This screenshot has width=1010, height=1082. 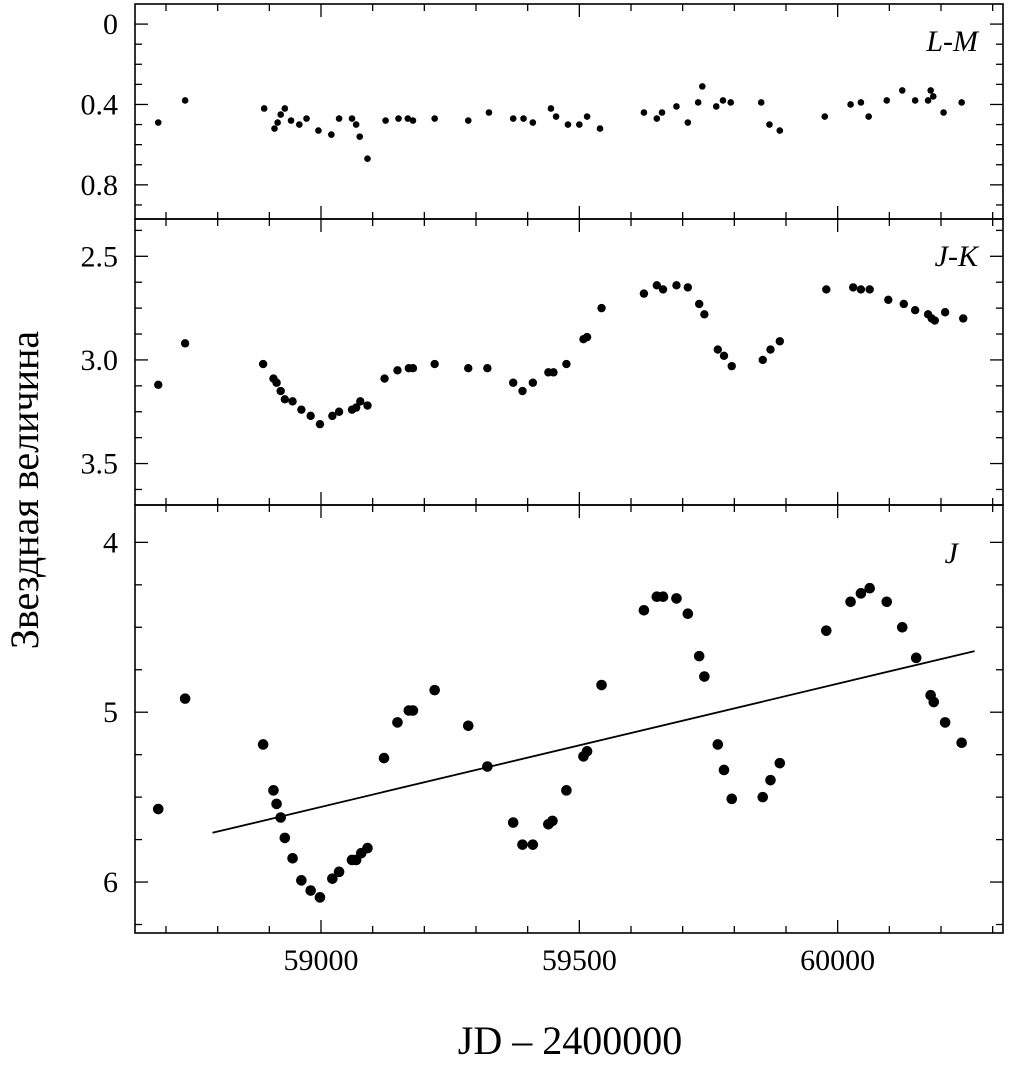 What do you see at coordinates (24, 490) in the screenshot?
I see `y-axis-label: Звездная величина` at bounding box center [24, 490].